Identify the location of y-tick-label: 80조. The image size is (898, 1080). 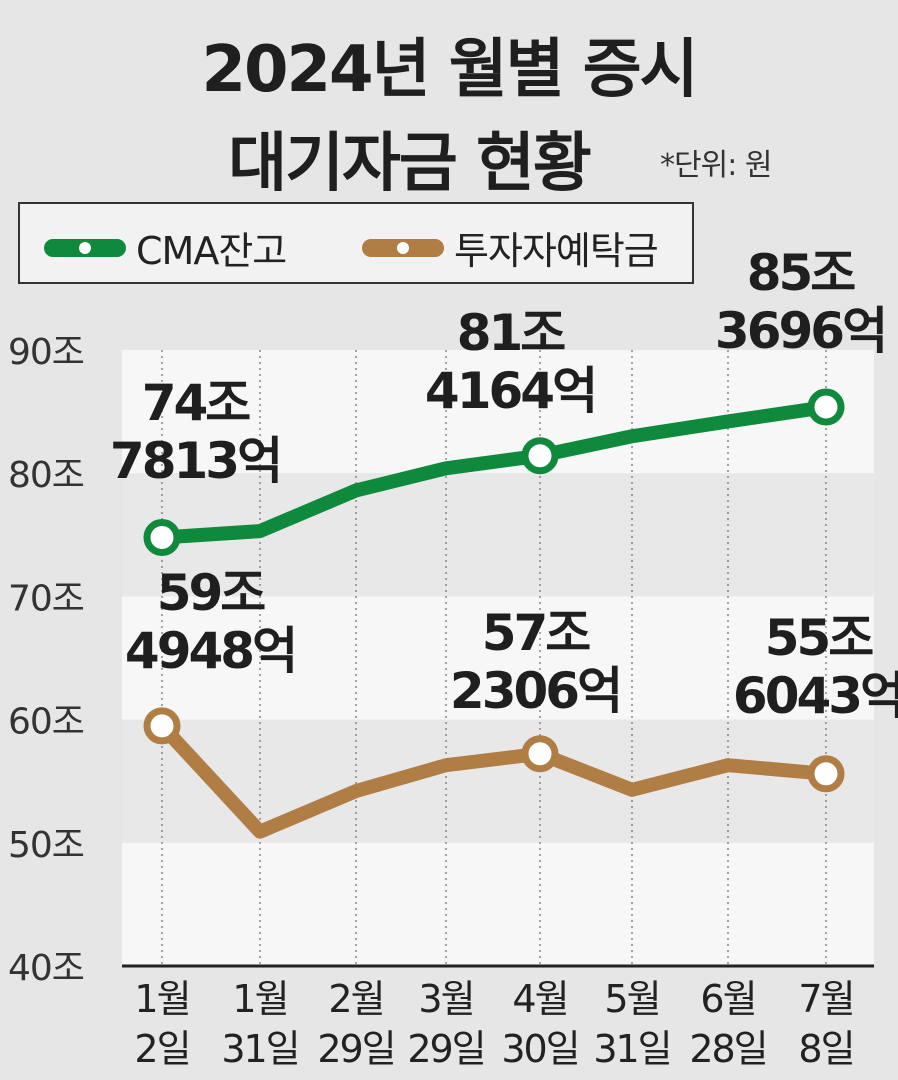
(46, 475).